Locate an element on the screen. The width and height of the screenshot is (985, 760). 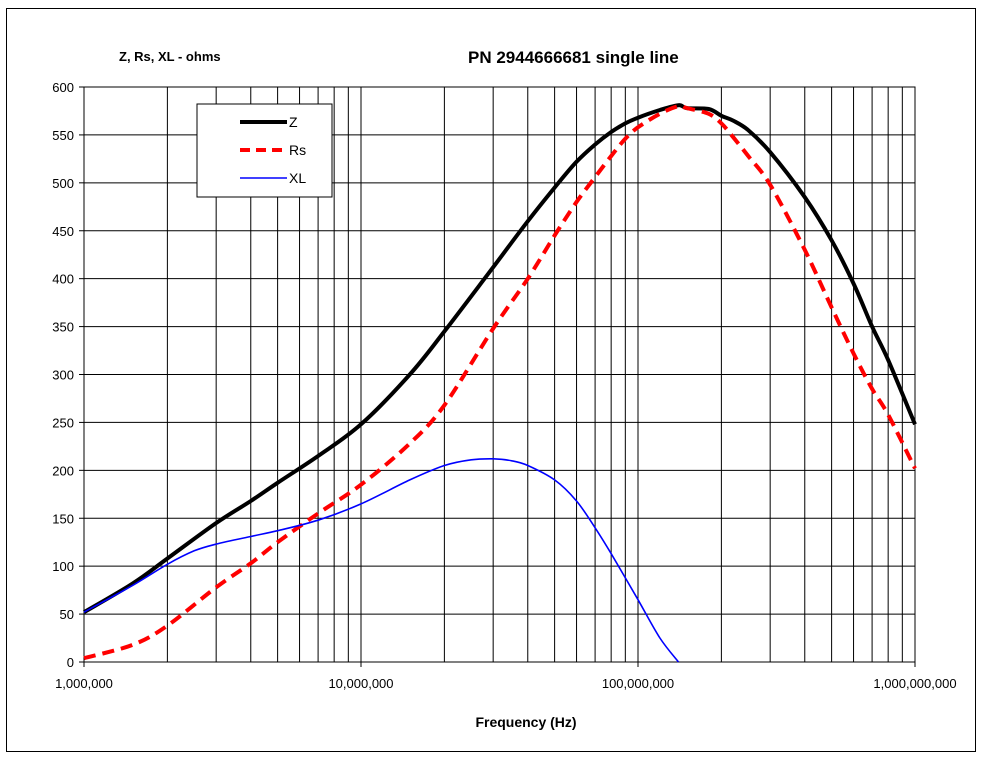
y-tick-label: 450 is located at coordinates (63, 231).